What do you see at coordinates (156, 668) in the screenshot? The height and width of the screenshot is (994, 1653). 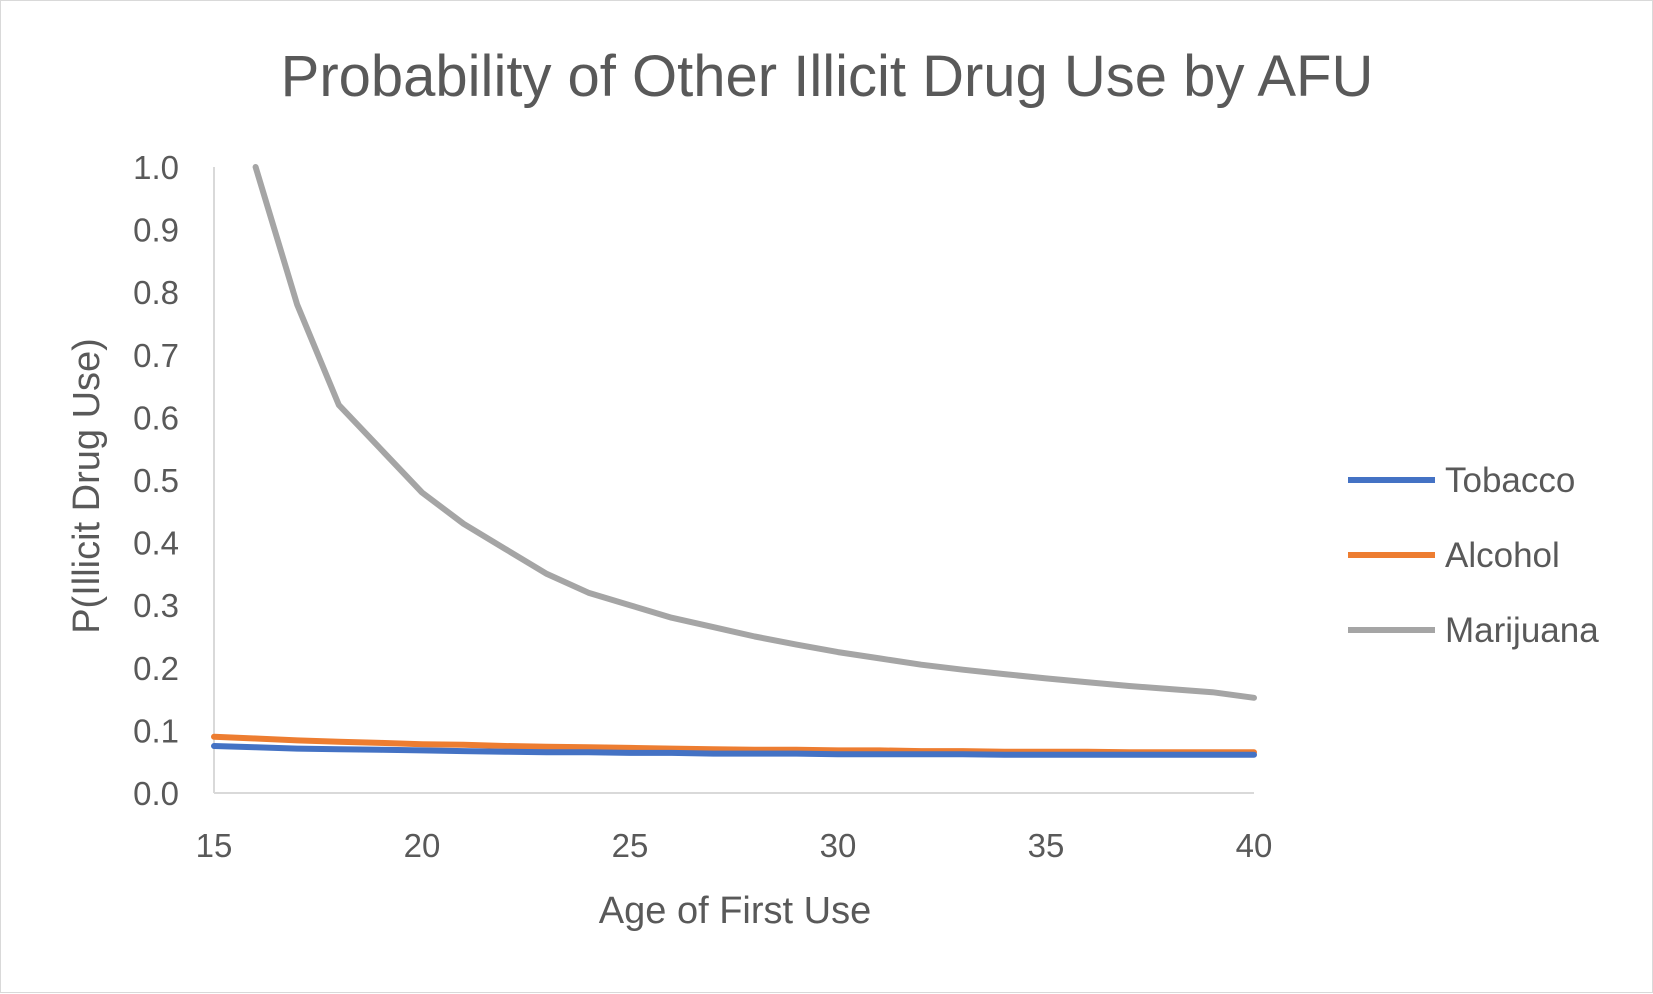 I see `y-tick-label: 0.2` at bounding box center [156, 668].